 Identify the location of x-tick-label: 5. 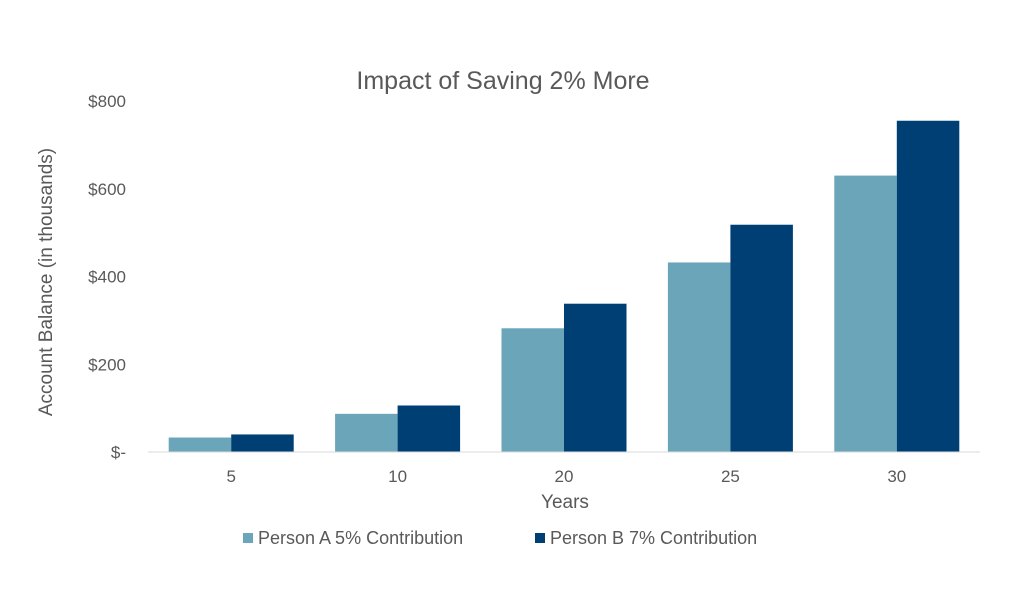
(230, 476).